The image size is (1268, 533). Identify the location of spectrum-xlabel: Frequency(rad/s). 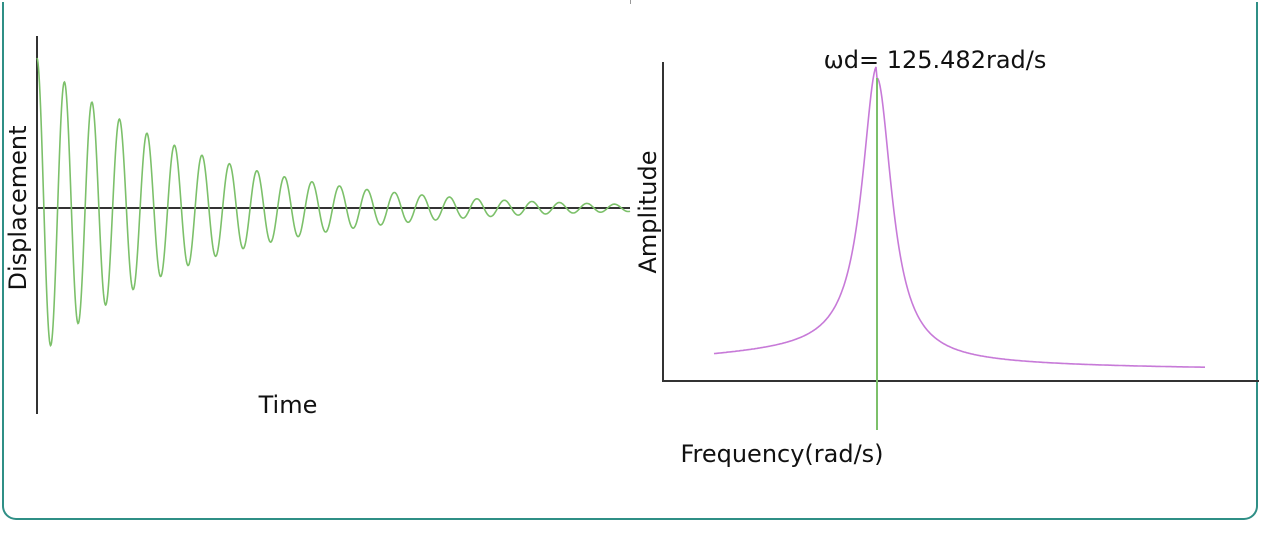
(781, 454).